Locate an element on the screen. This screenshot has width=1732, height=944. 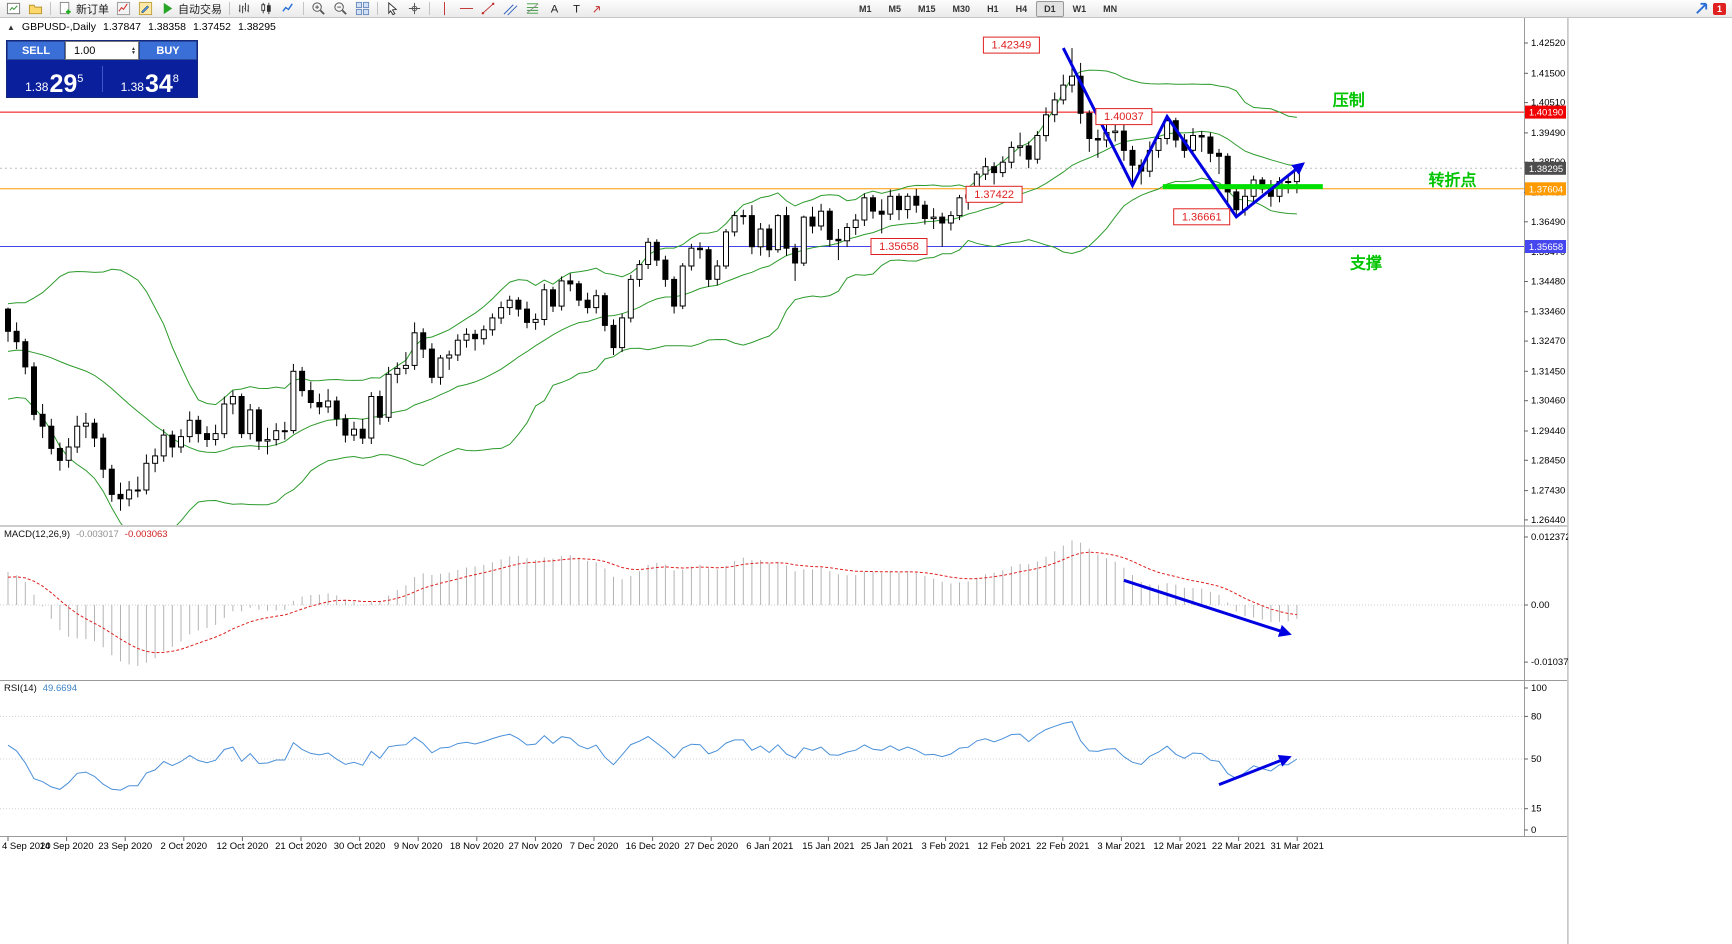
price-label-1.42349: 1.42349 is located at coordinates (1011, 45).